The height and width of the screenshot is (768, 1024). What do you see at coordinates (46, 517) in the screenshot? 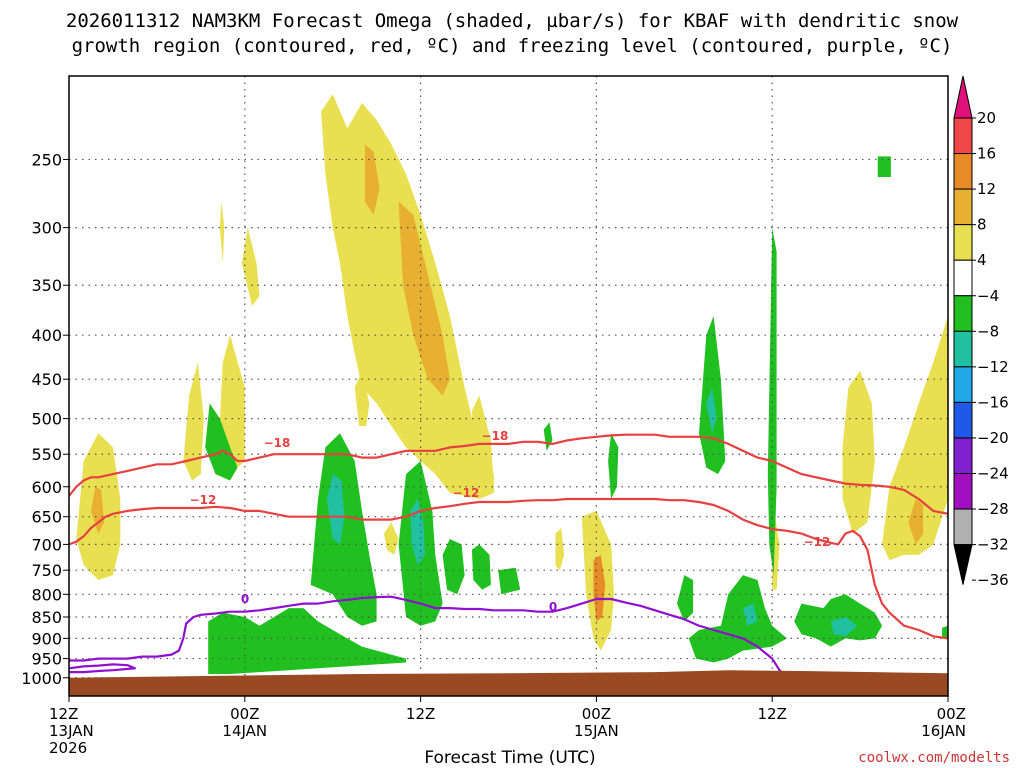
I see `ytick-label-650: 650` at bounding box center [46, 517].